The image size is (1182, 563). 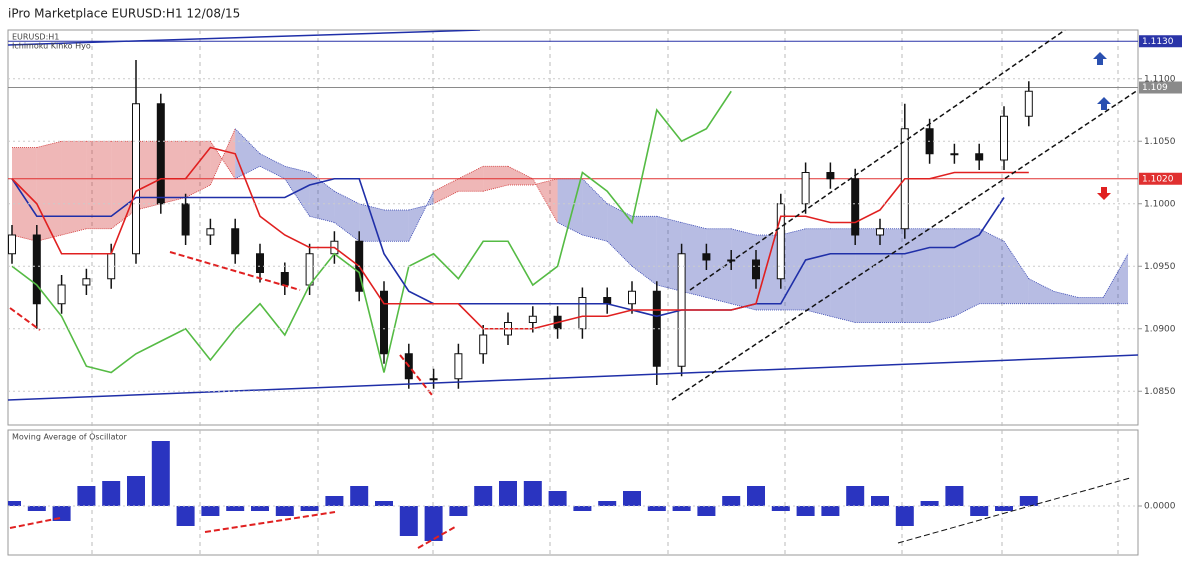 I want to click on y-tick-label: 1.1000, so click(x=1160, y=204).